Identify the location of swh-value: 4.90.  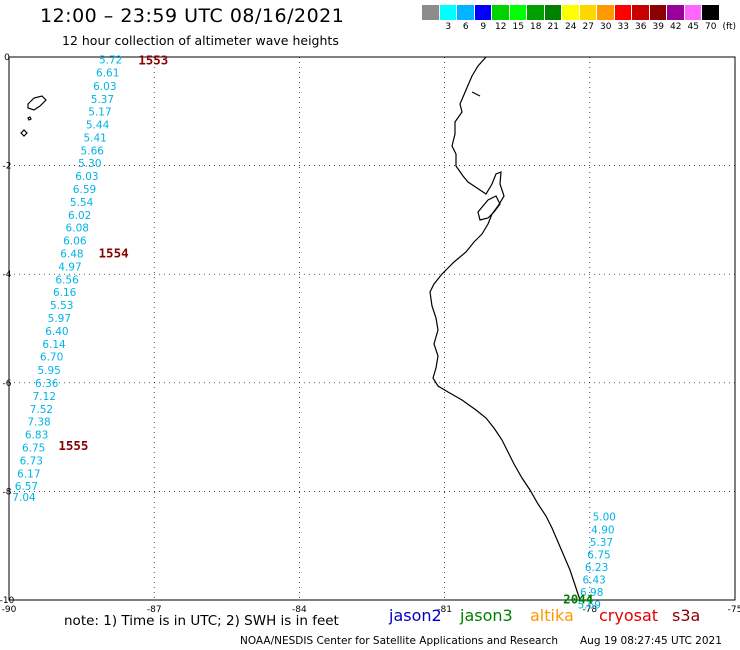
(602, 530).